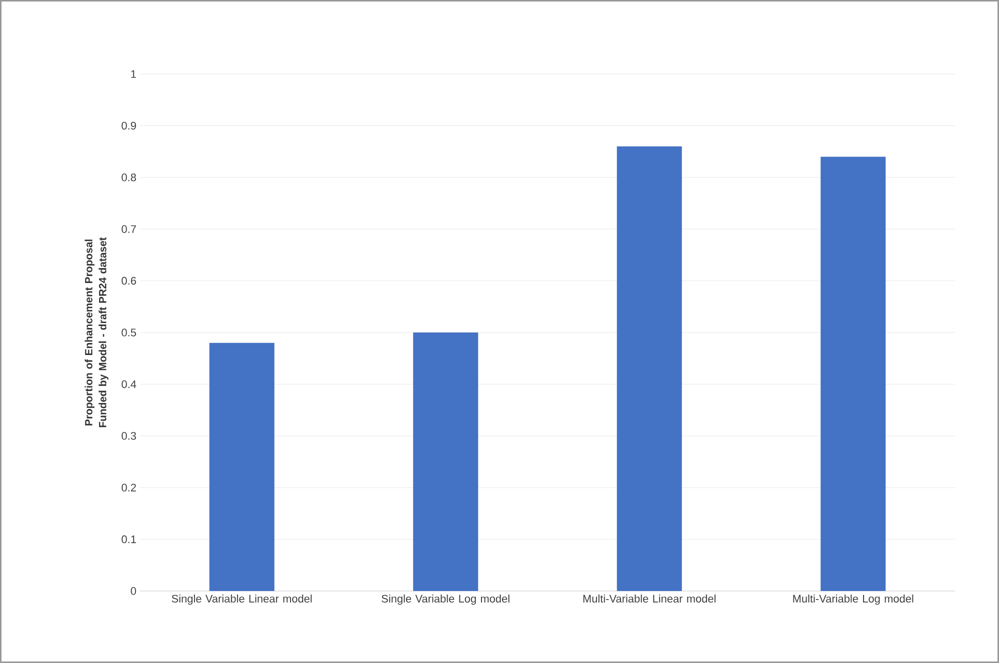 This screenshot has height=663, width=999. I want to click on x-tick-label: Single Variable Linear model, so click(242, 599).